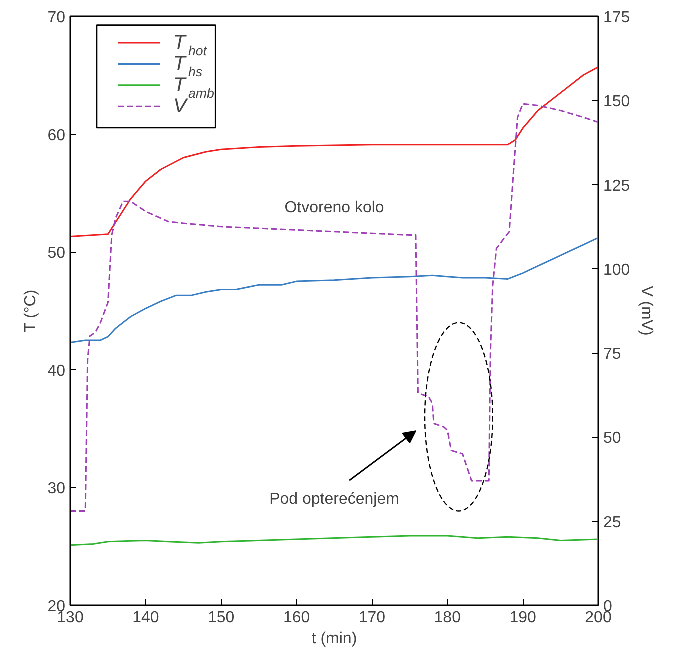 This screenshot has width=673, height=660. I want to click on y2-axis-title: V (mV), so click(647, 311).